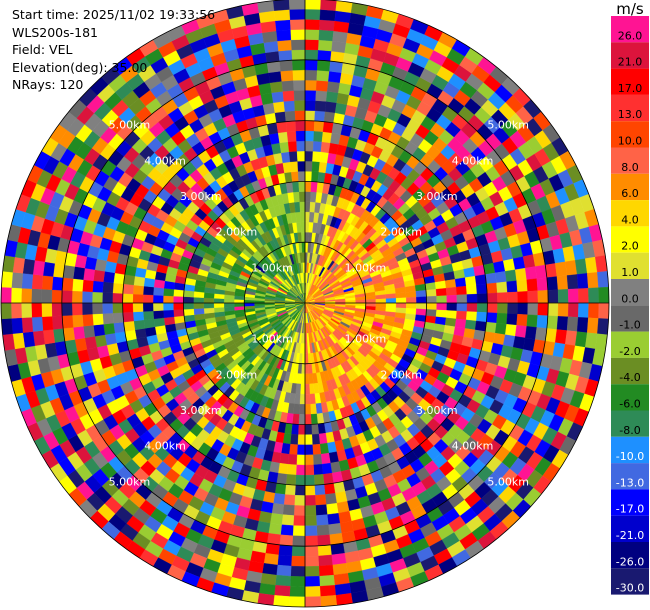 The width and height of the screenshot is (650, 610). I want to click on range-label: 2.00km, so click(401, 232).